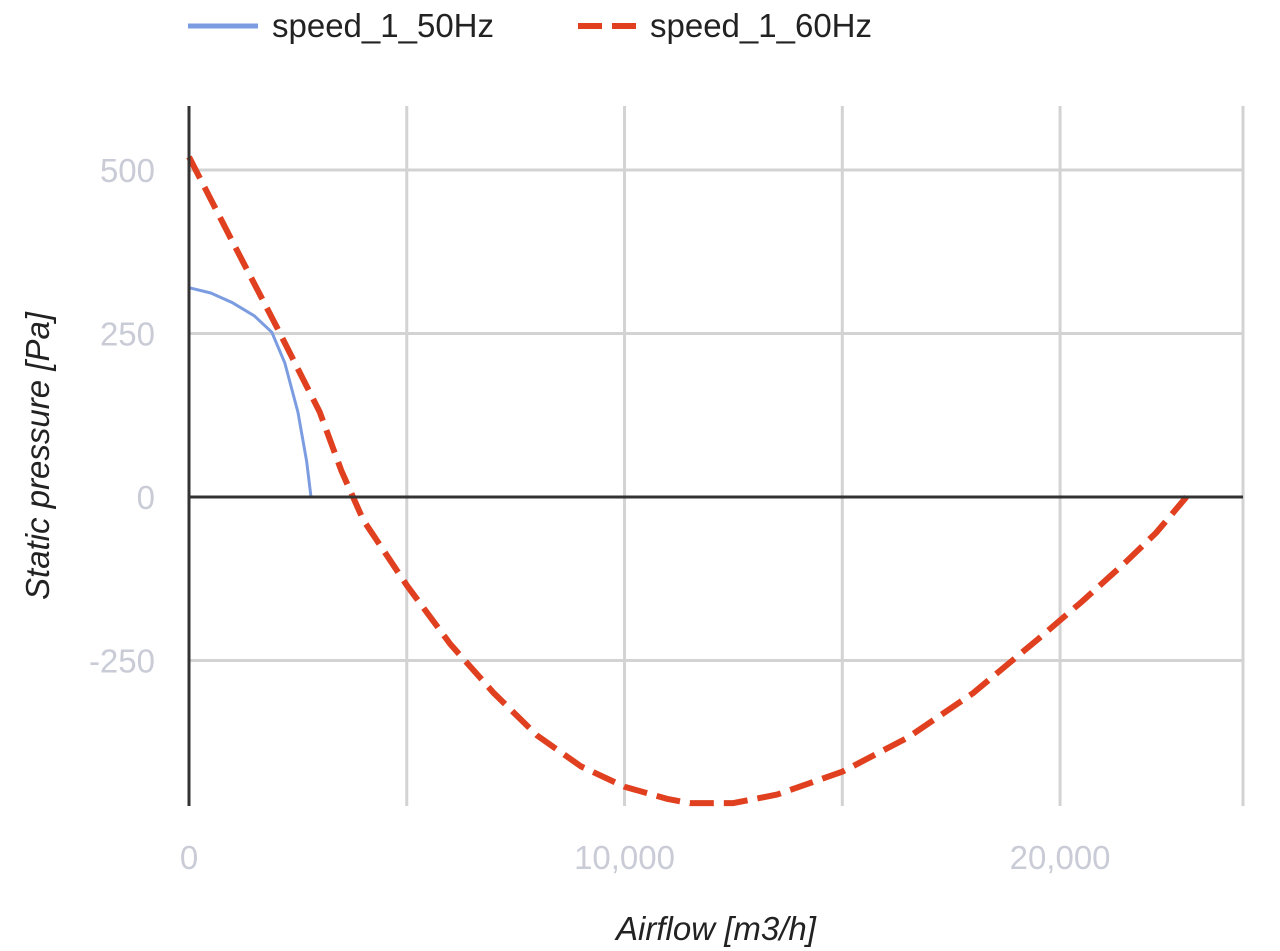 Image resolution: width=1280 pixels, height=951 pixels. What do you see at coordinates (624, 857) in the screenshot?
I see `x-tick-label: 10,000` at bounding box center [624, 857].